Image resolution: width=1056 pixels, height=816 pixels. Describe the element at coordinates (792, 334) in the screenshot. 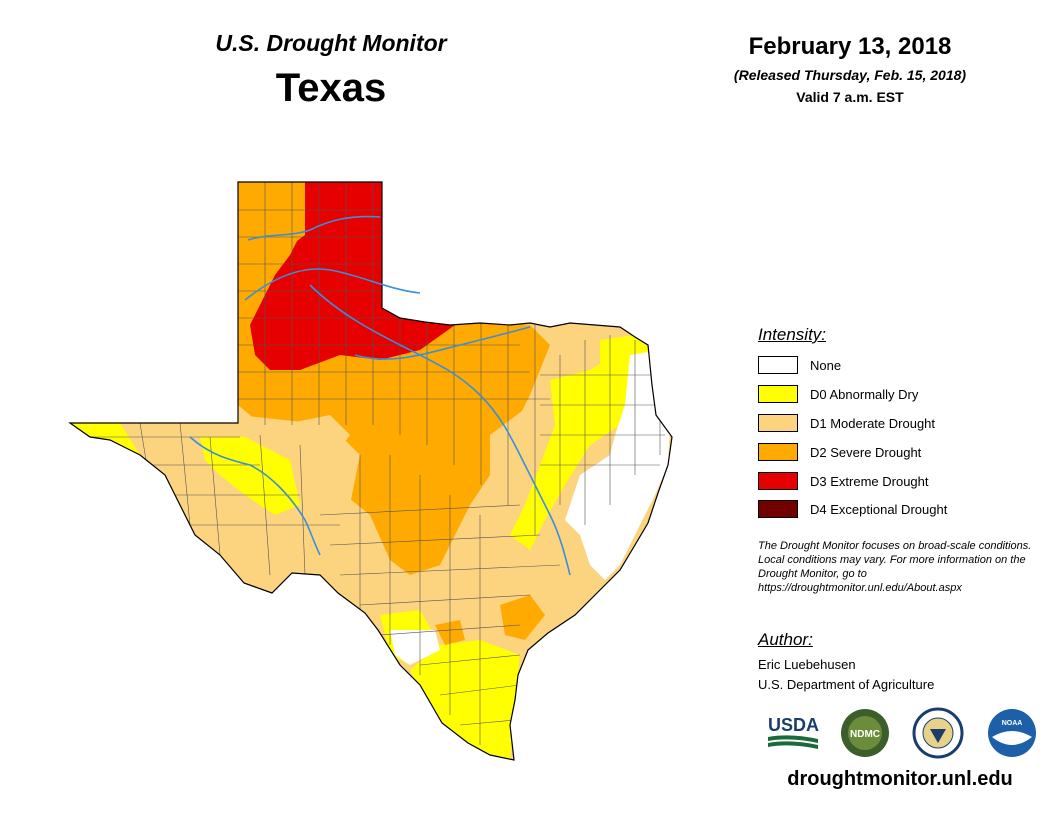

I see `legend-title: Intensity:` at that location.